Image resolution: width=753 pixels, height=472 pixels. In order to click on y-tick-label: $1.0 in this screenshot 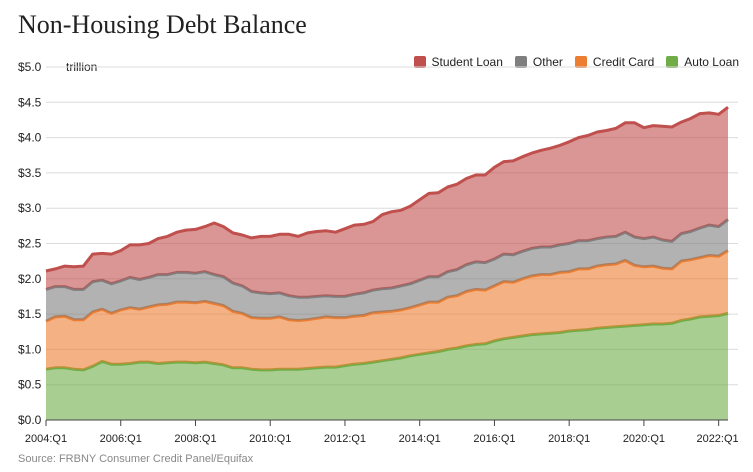, I will do `click(30, 349)`.